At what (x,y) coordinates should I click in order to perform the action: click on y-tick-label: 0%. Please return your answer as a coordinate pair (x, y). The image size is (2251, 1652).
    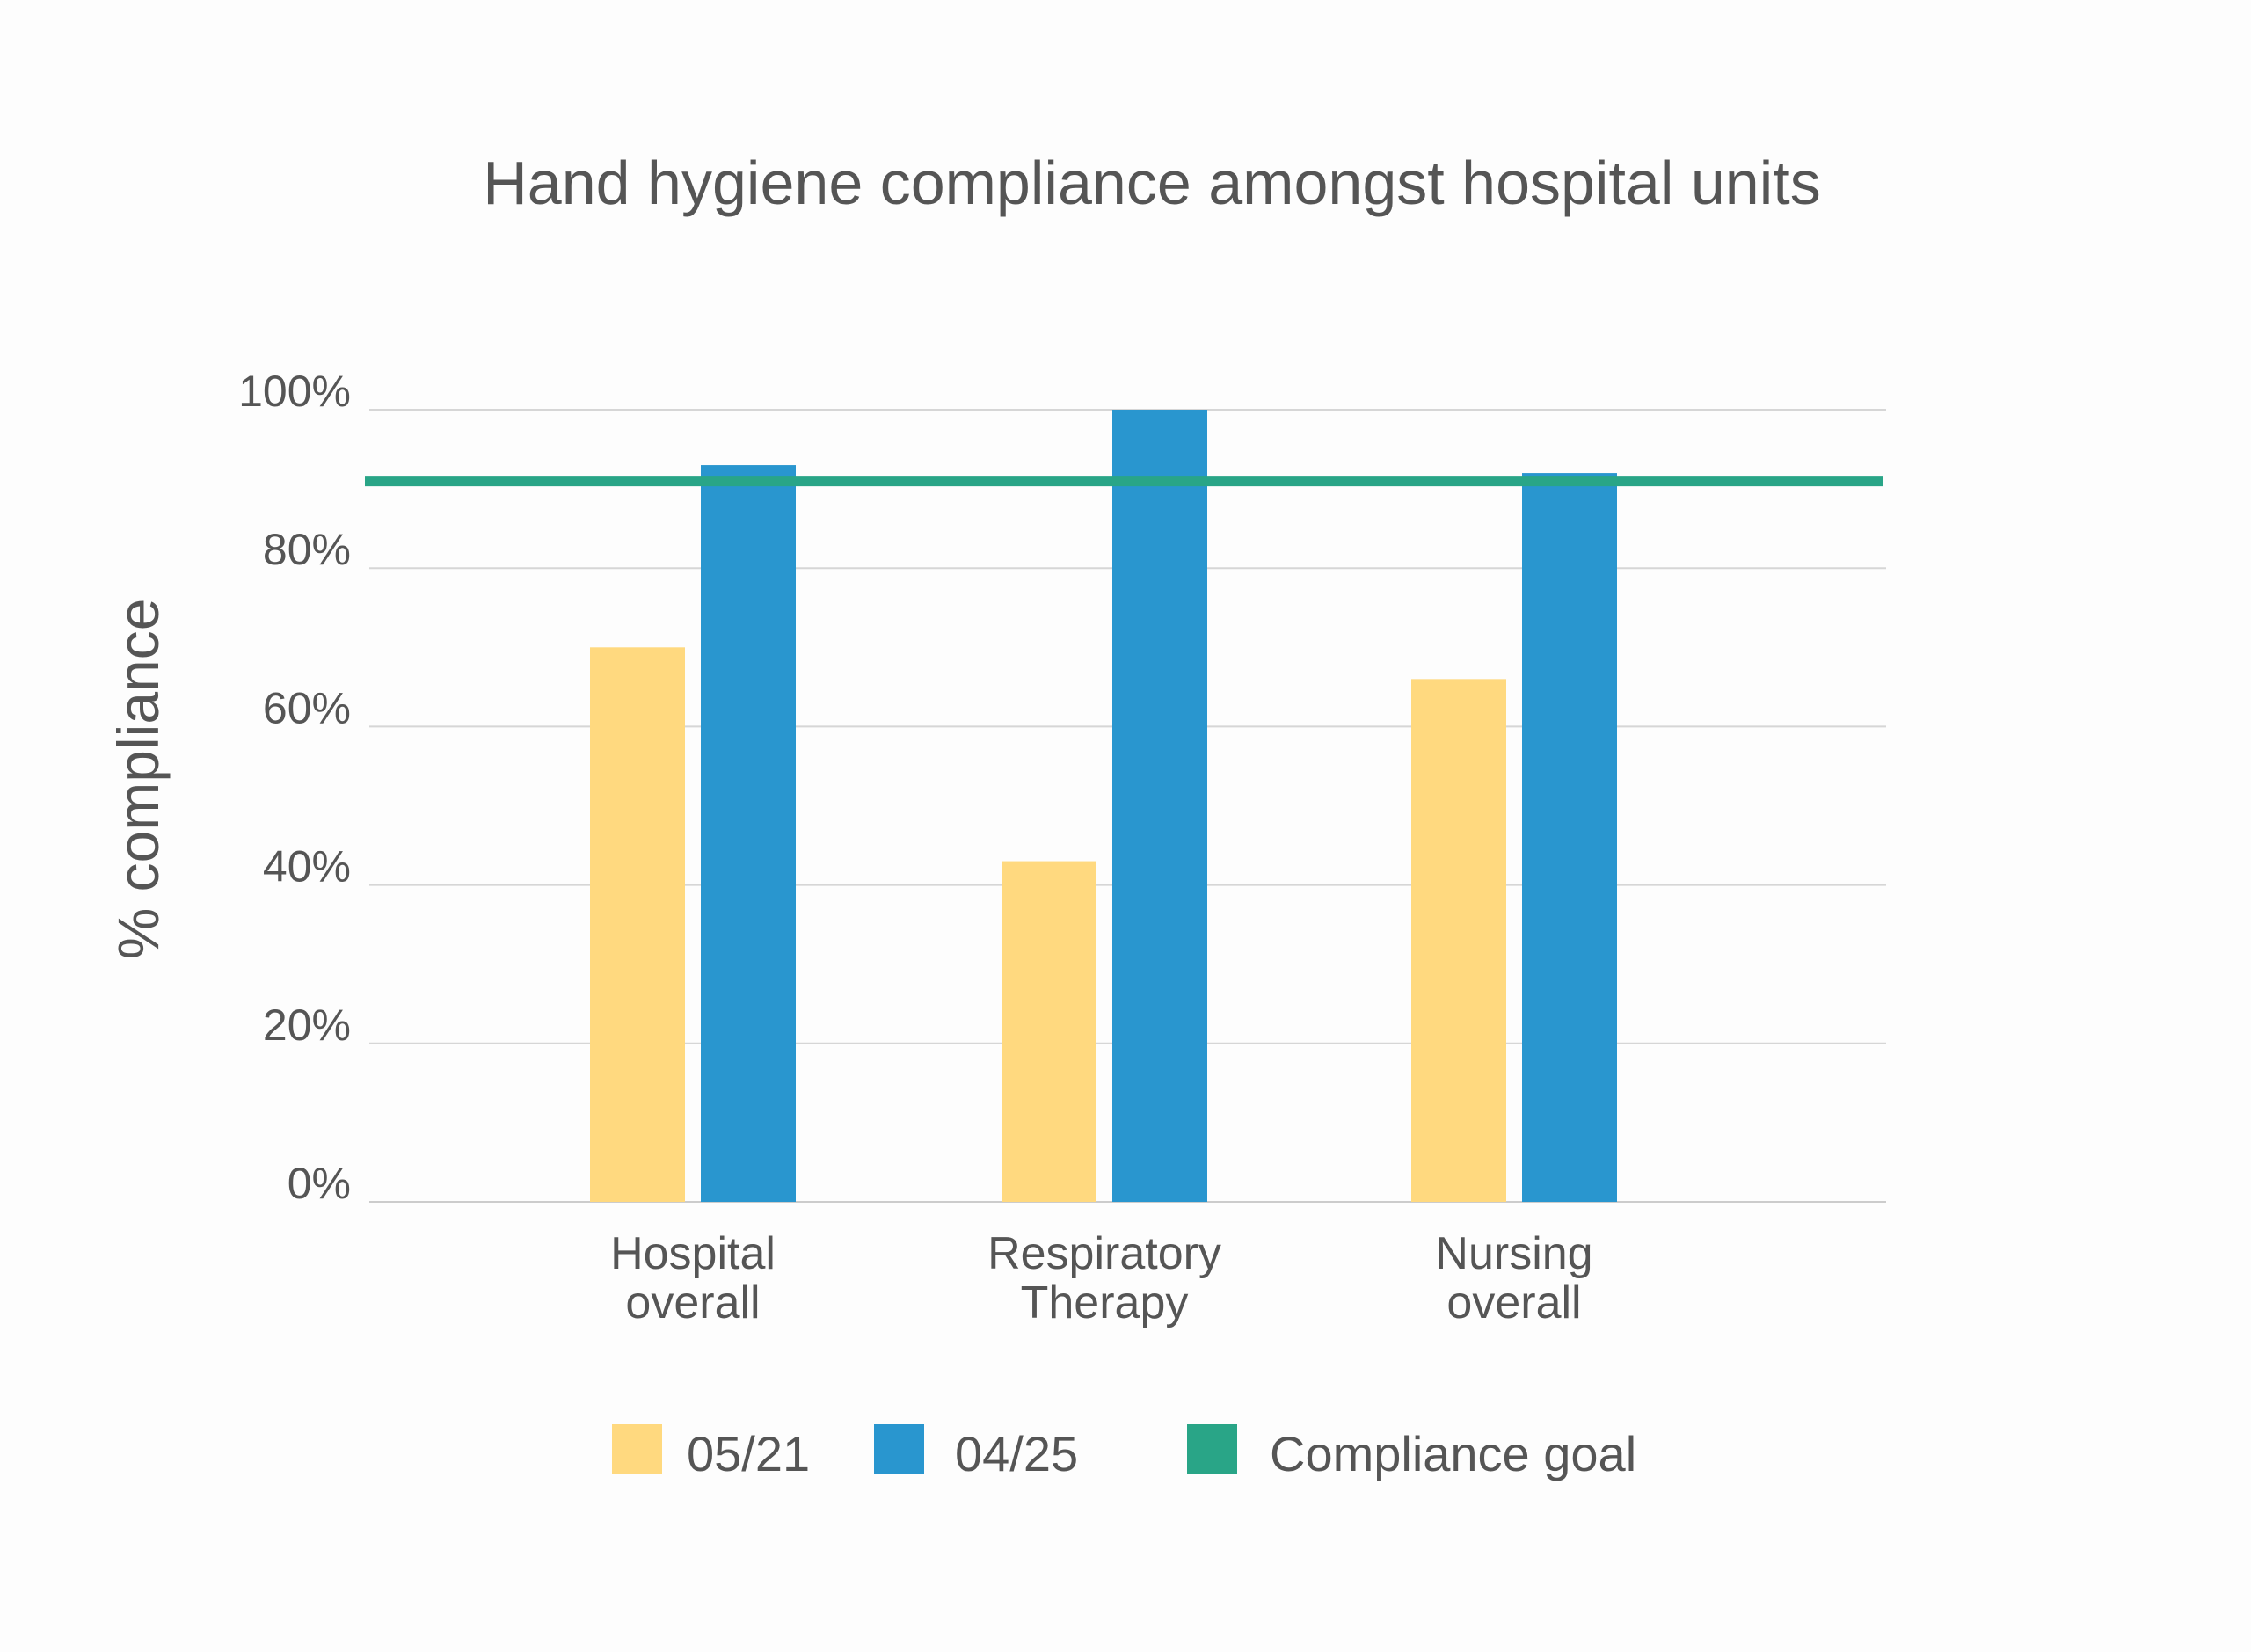
    Looking at the image, I should click on (319, 1184).